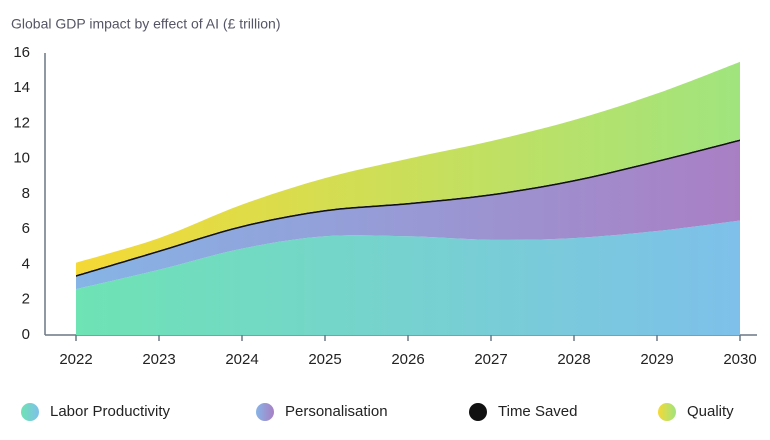 This screenshot has width=770, height=440. What do you see at coordinates (110, 411) in the screenshot?
I see `legend-label: Labor Productivity` at bounding box center [110, 411].